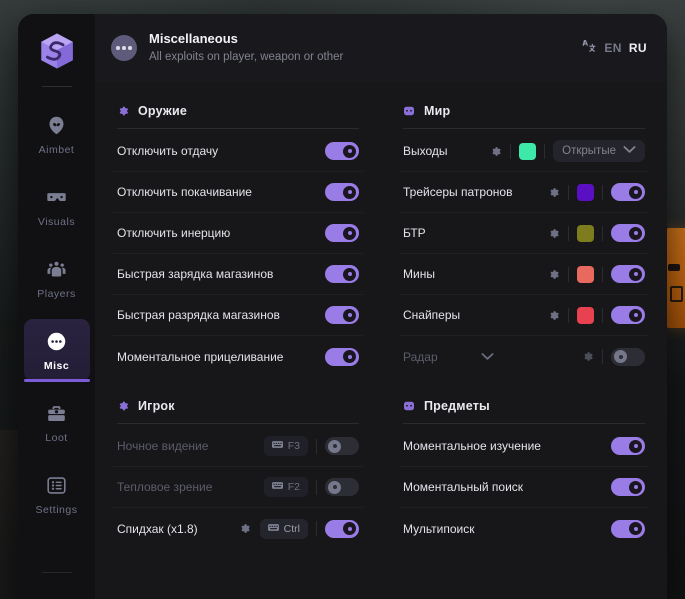 The height and width of the screenshot is (599, 685). Describe the element at coordinates (56, 438) in the screenshot. I see `sidebar-item-label: Loot` at that location.